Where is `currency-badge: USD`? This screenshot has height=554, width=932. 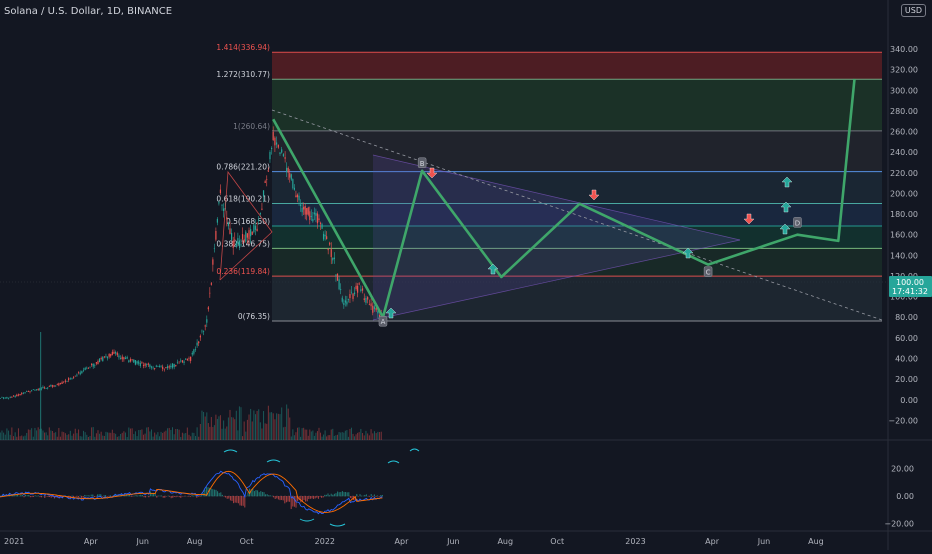 currency-badge: USD is located at coordinates (913, 10).